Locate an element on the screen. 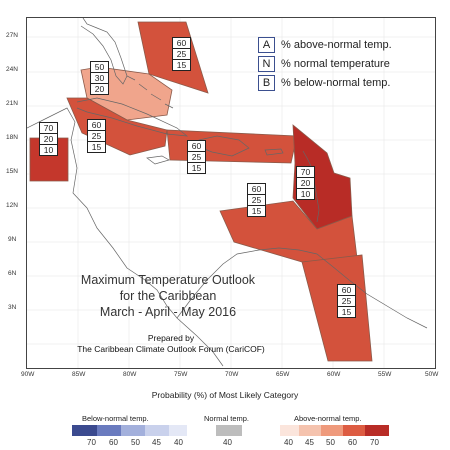 This screenshot has height=450, width=450. key-row-above: A % above-normal temp. is located at coordinates (325, 45).